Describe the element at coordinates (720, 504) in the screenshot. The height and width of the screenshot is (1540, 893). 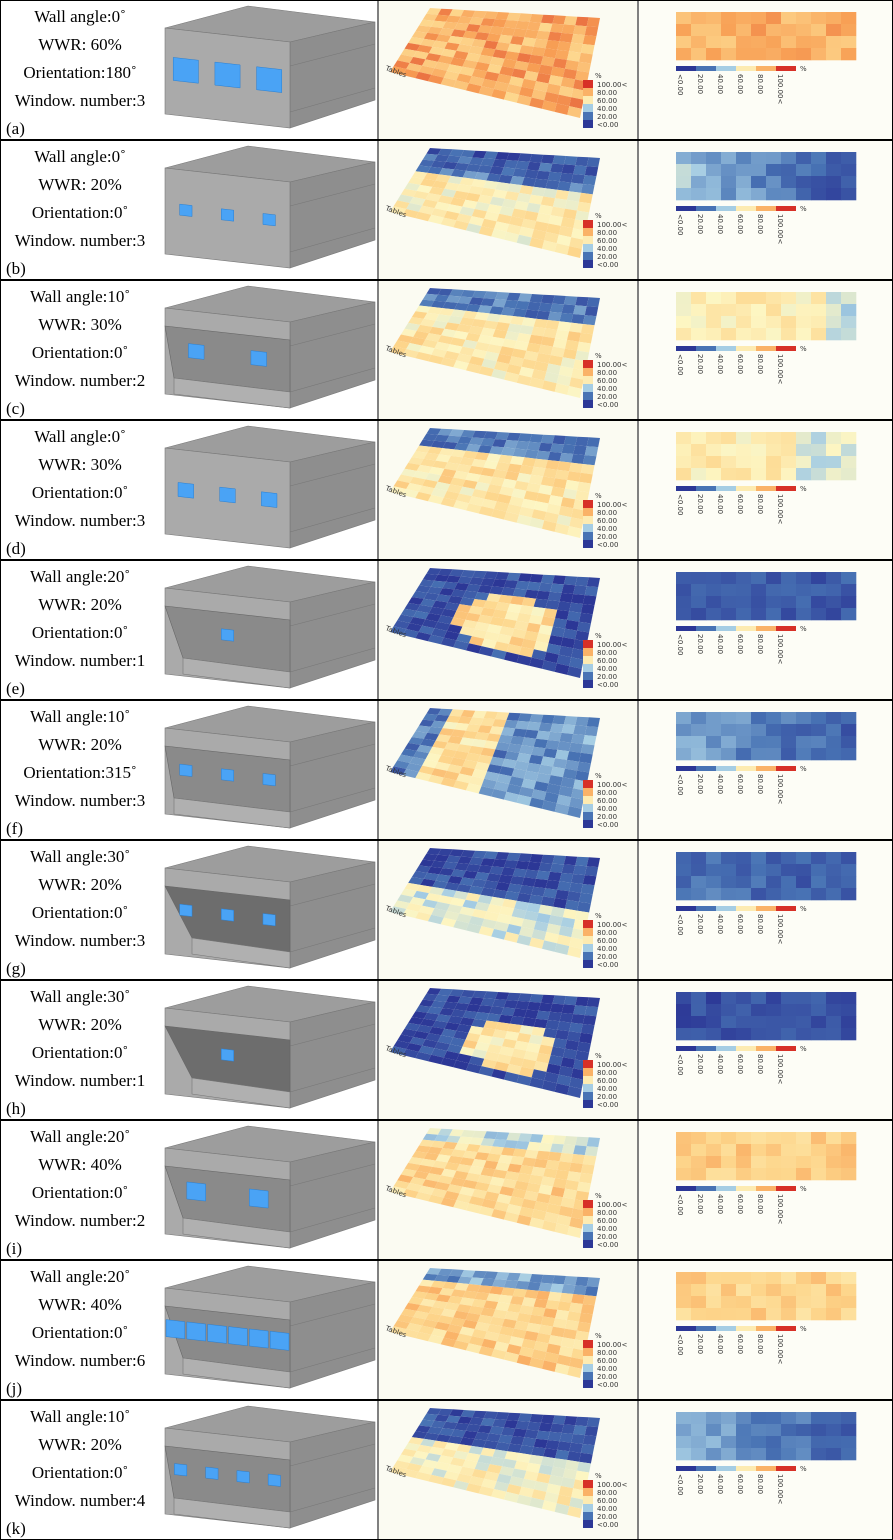
I see `legend-label: 40.00` at that location.